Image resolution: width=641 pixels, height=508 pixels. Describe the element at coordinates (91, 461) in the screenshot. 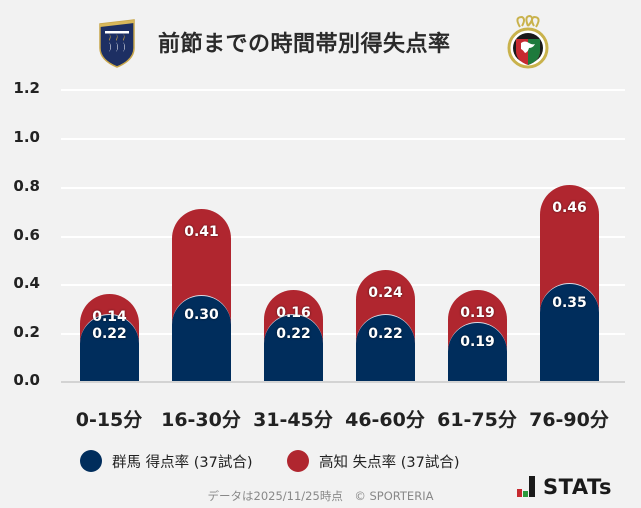

I see `legend-swatch-navy` at that location.